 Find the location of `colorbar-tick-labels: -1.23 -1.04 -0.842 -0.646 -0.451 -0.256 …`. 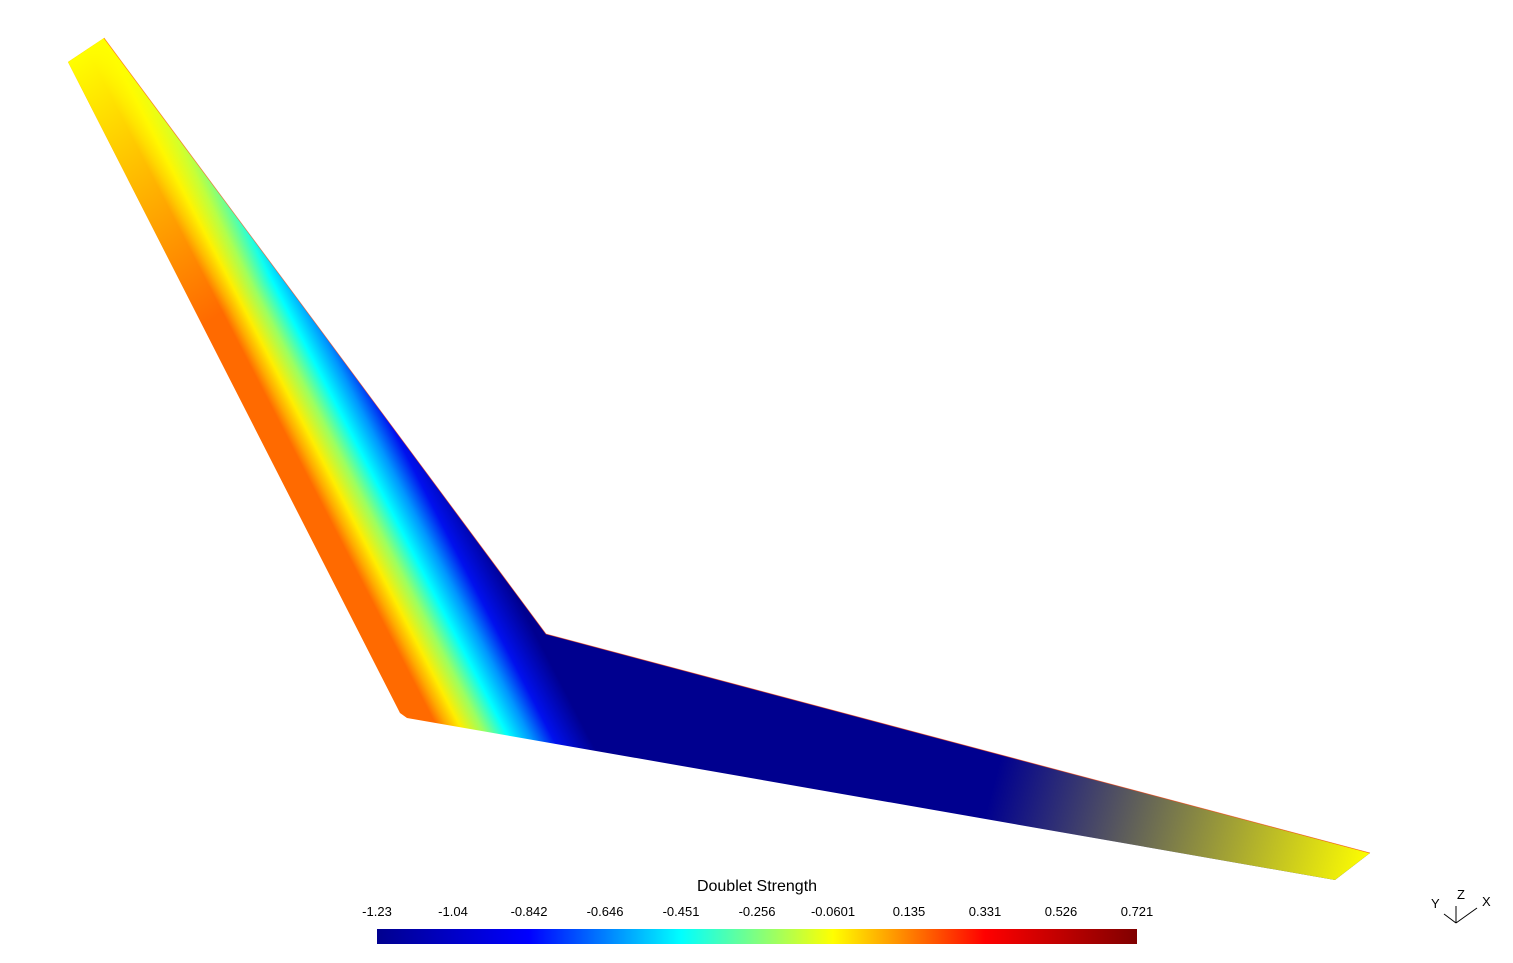

colorbar-tick-labels: -1.23 -1.04 -0.842 -0.646 -0.451 -0.256 … is located at coordinates (757, 913).